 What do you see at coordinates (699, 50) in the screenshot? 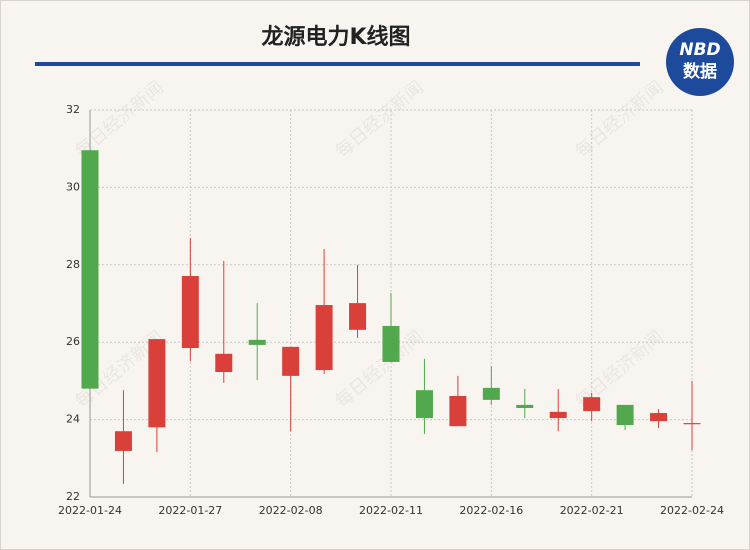
I see `logo-top: NBD` at bounding box center [699, 50].